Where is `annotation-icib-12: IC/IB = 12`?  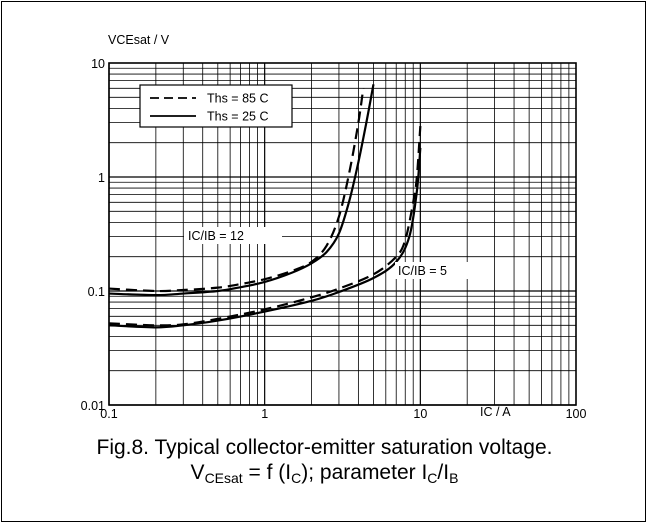 annotation-icib-12: IC/IB = 12 is located at coordinates (233, 235).